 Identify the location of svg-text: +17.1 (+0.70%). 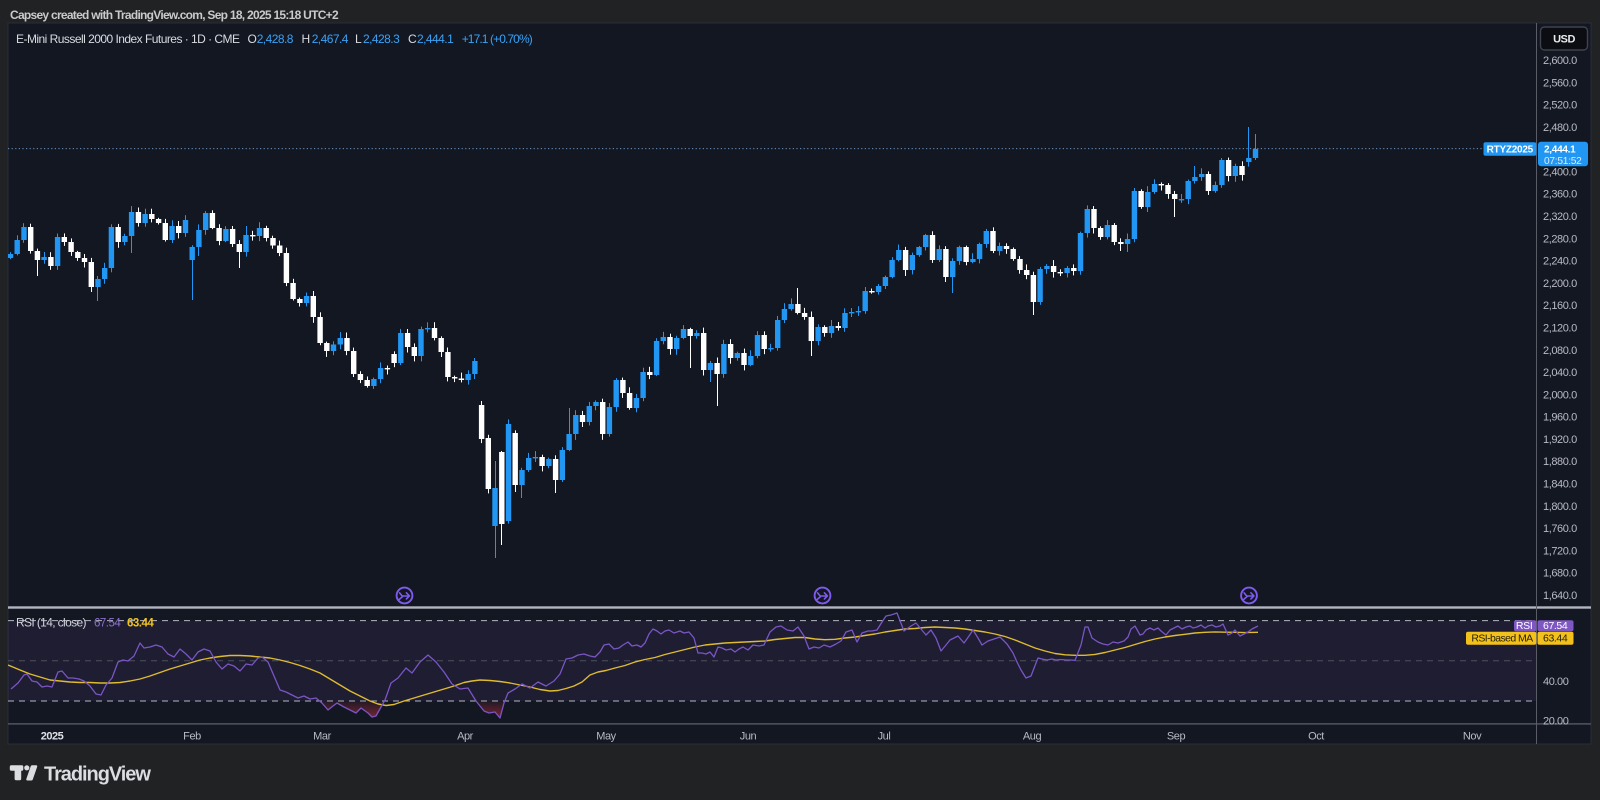
(497, 39).